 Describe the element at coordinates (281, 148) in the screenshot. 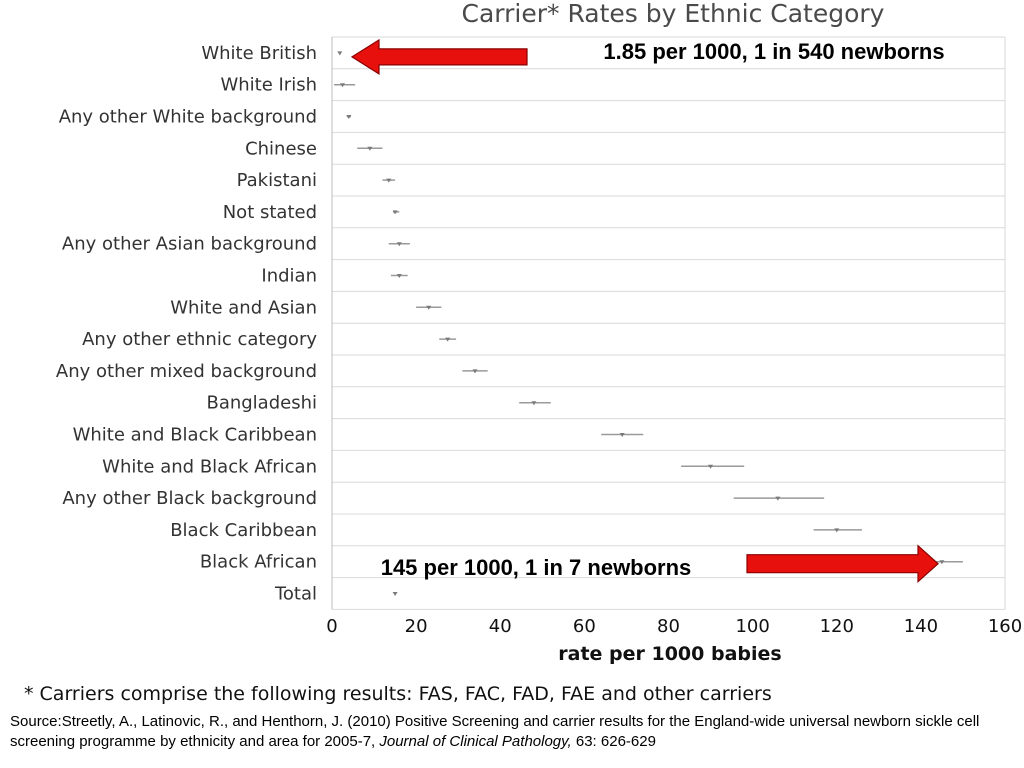

I see `category-label: Chinese` at that location.